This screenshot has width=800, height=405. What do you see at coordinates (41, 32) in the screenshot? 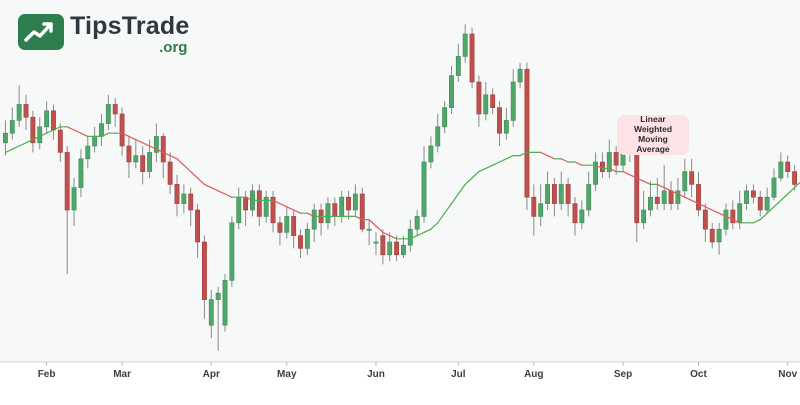
I see `chart-trend-icon` at bounding box center [41, 32].